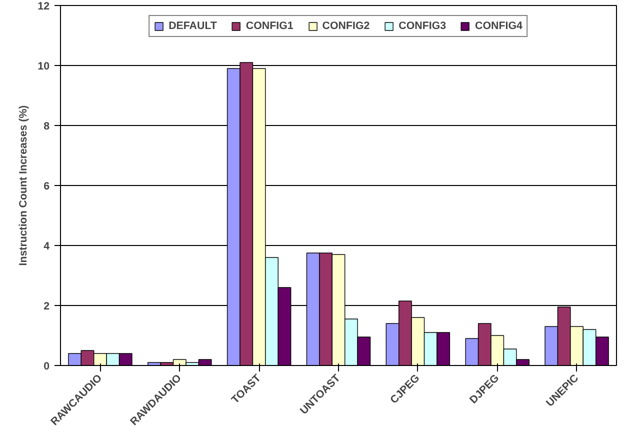  I want to click on legend-label: DEFAULT, so click(192, 26).